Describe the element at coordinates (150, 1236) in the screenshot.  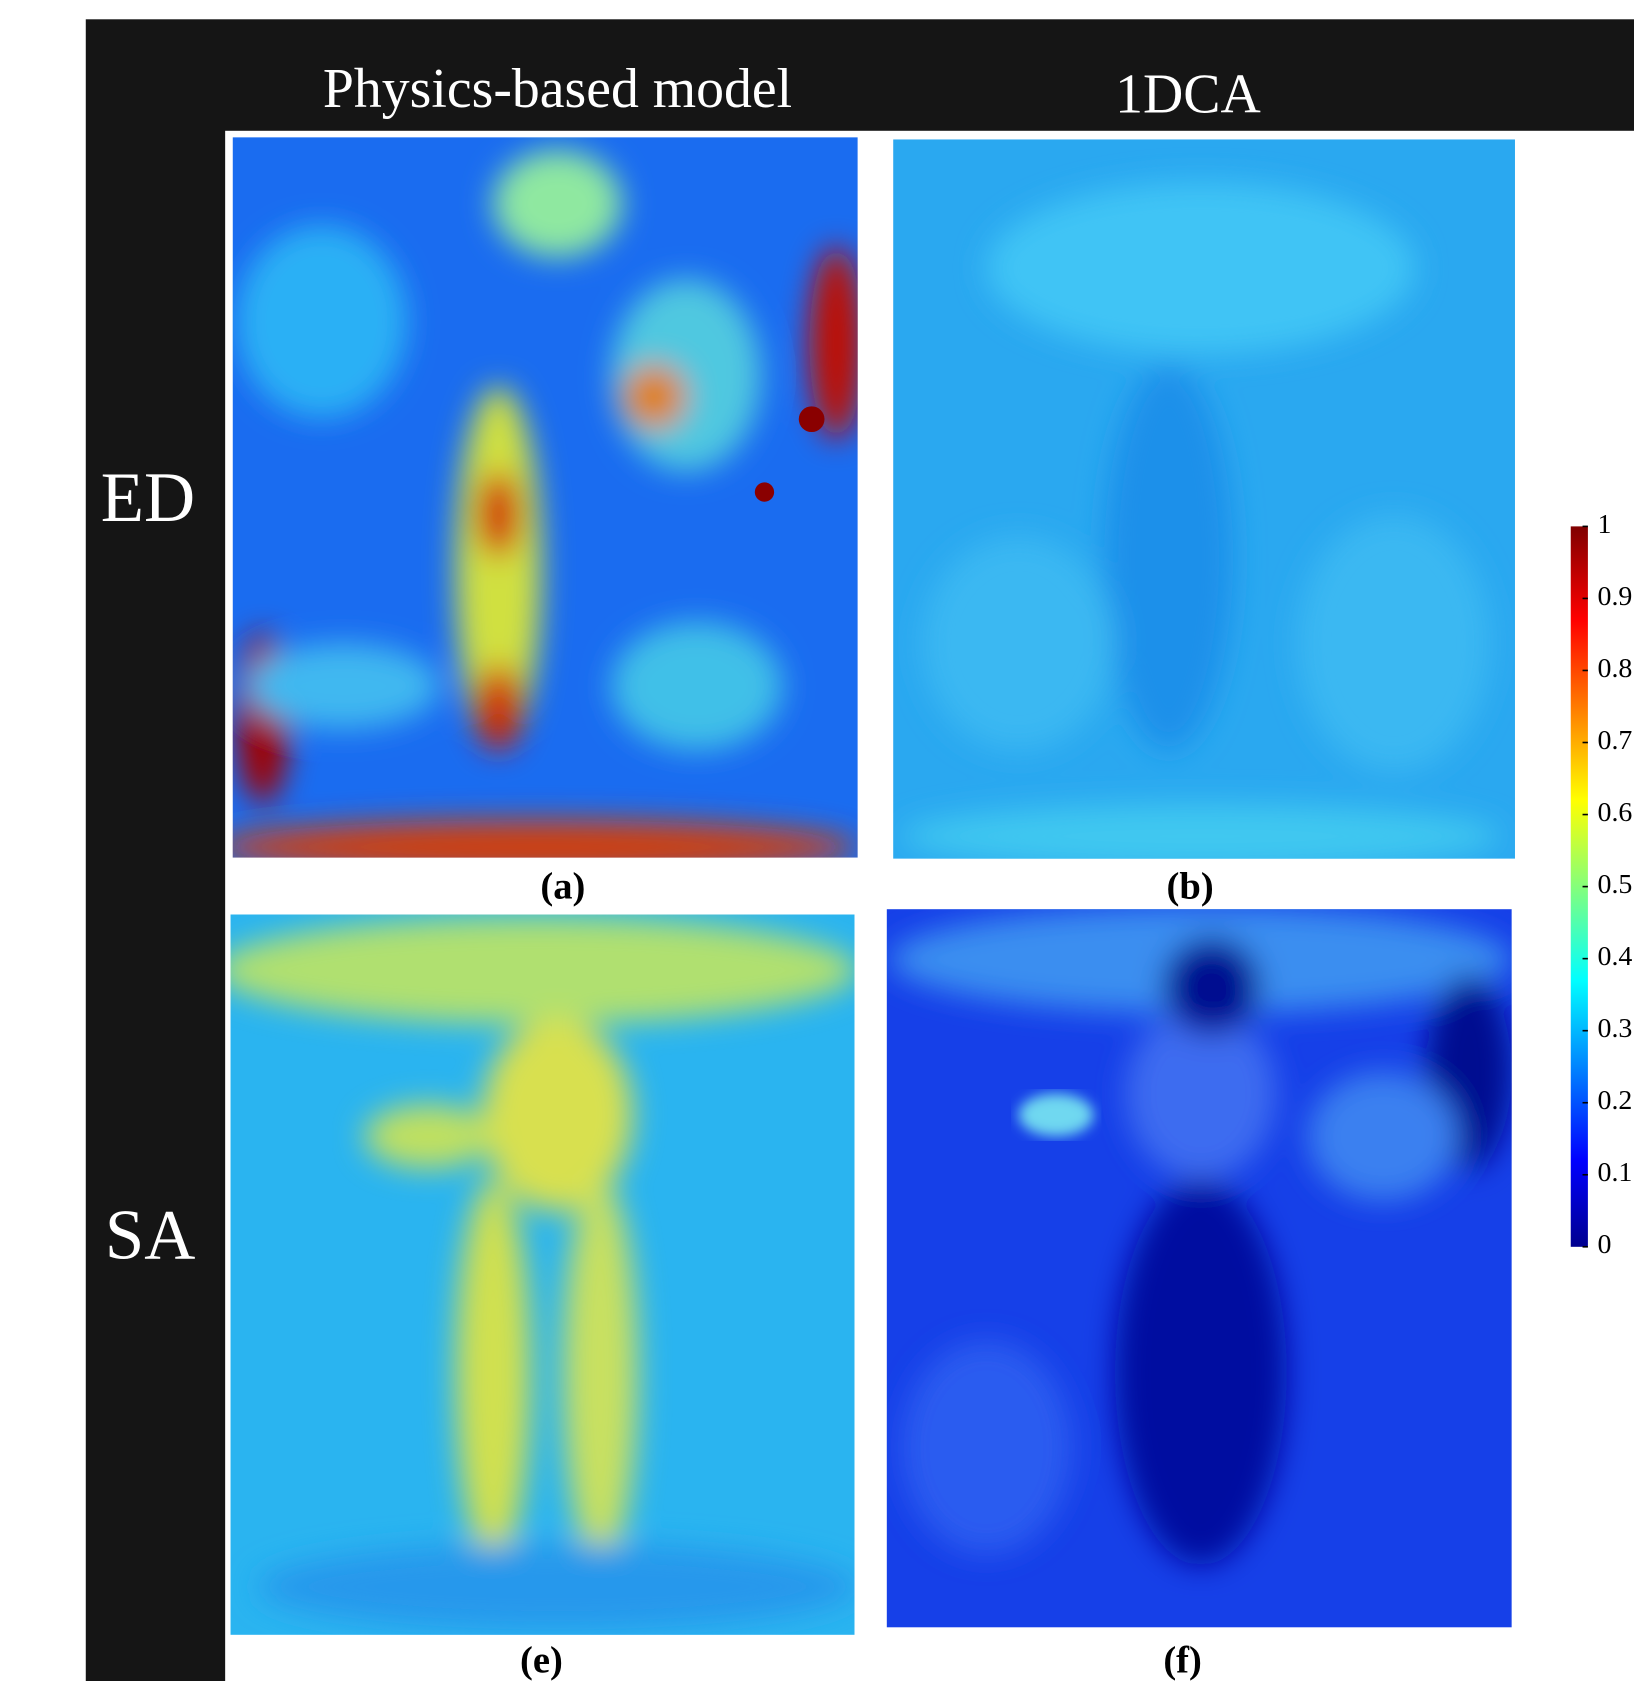
I see `row-label: SA` at that location.